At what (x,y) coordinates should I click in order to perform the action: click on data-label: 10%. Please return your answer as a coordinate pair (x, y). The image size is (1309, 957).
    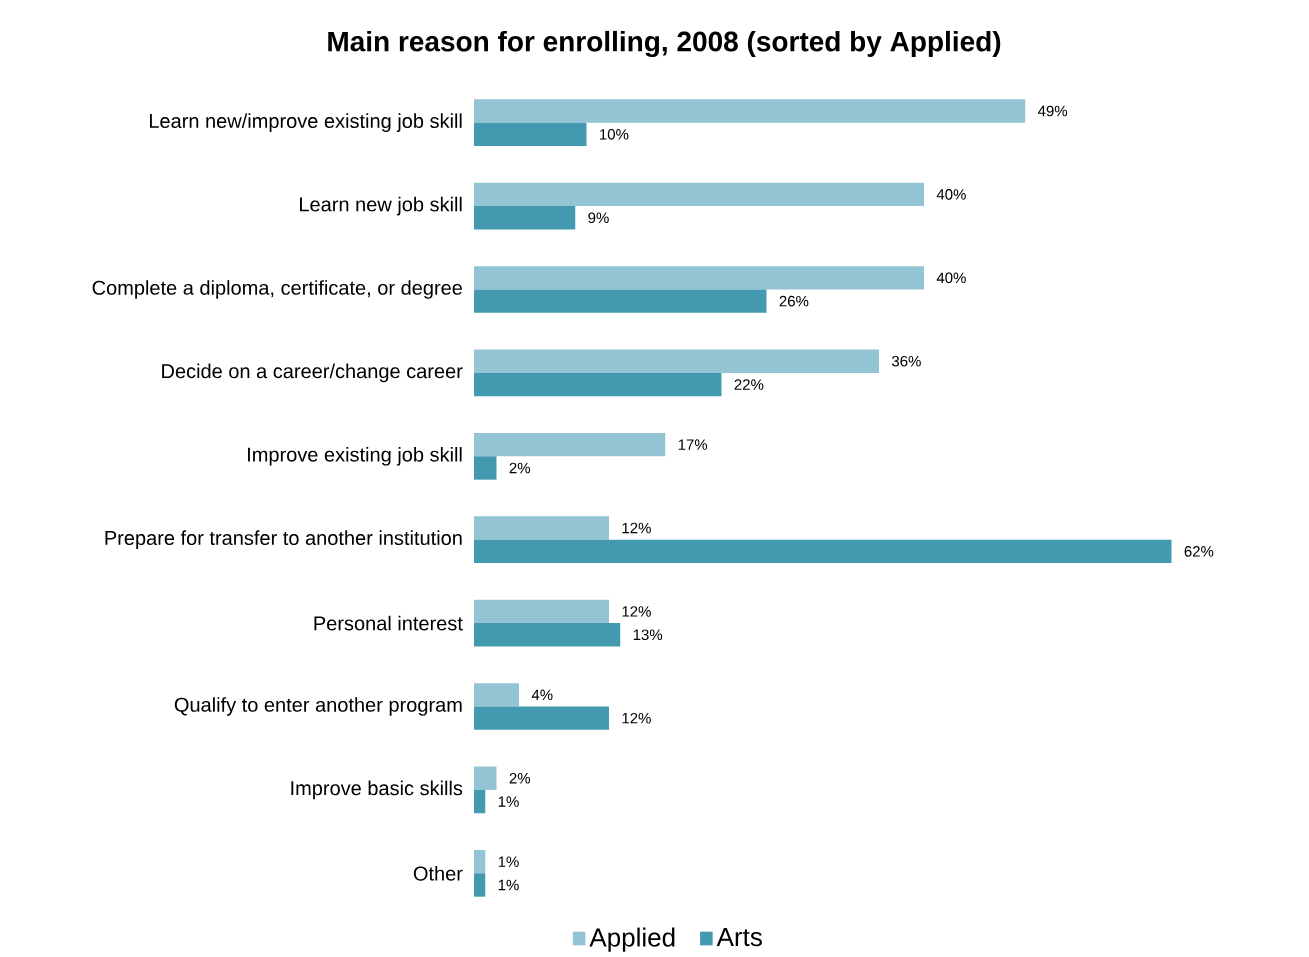
    Looking at the image, I should click on (614, 134).